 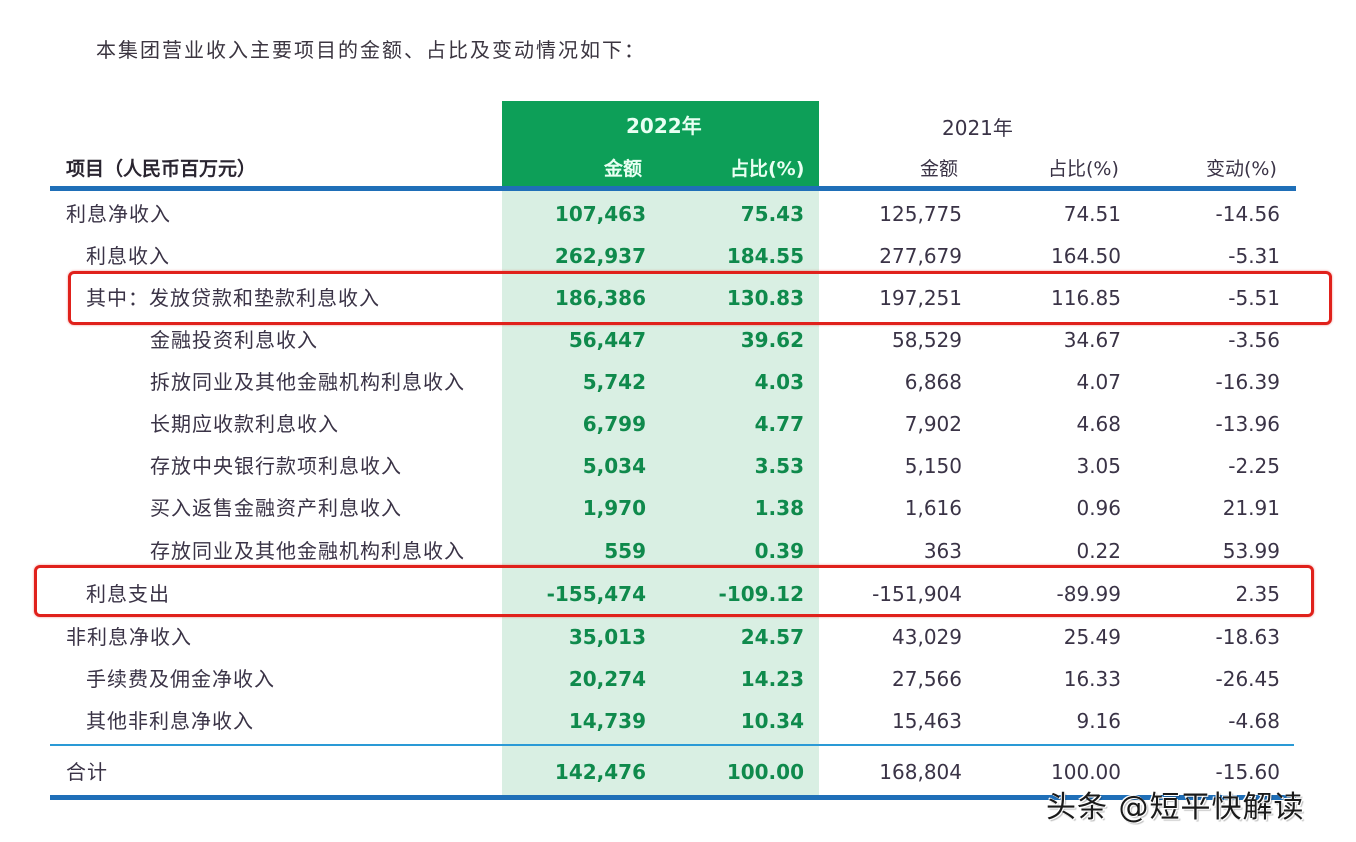 What do you see at coordinates (1086, 772) in the screenshot?
I see `total-pct-2021: 100.00` at bounding box center [1086, 772].